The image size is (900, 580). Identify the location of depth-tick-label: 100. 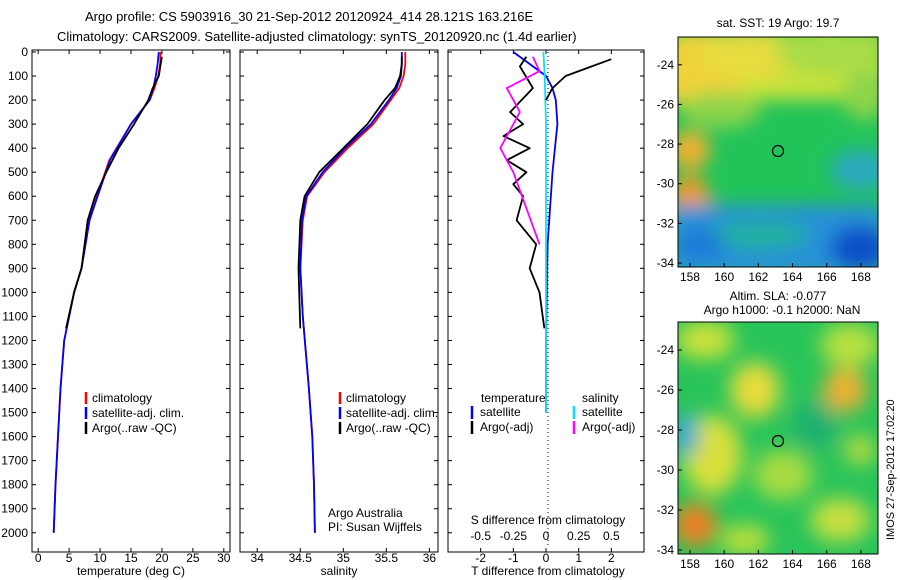
(18, 76).